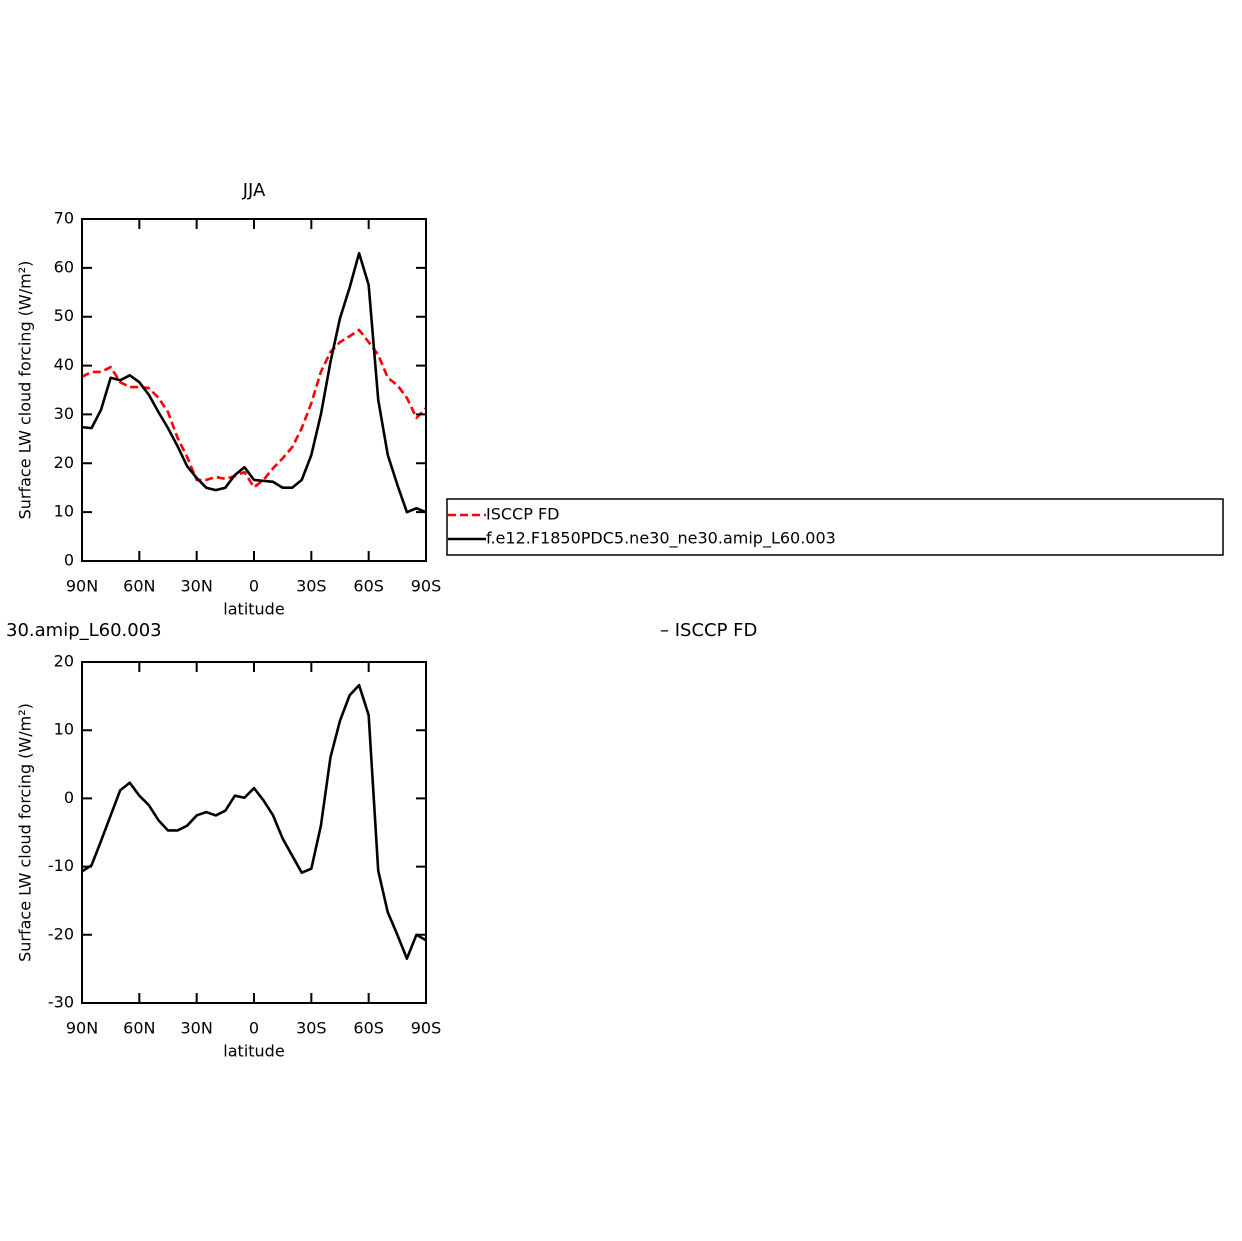  Describe the element at coordinates (64, 266) in the screenshot. I see `y-tick-label: 60` at that location.